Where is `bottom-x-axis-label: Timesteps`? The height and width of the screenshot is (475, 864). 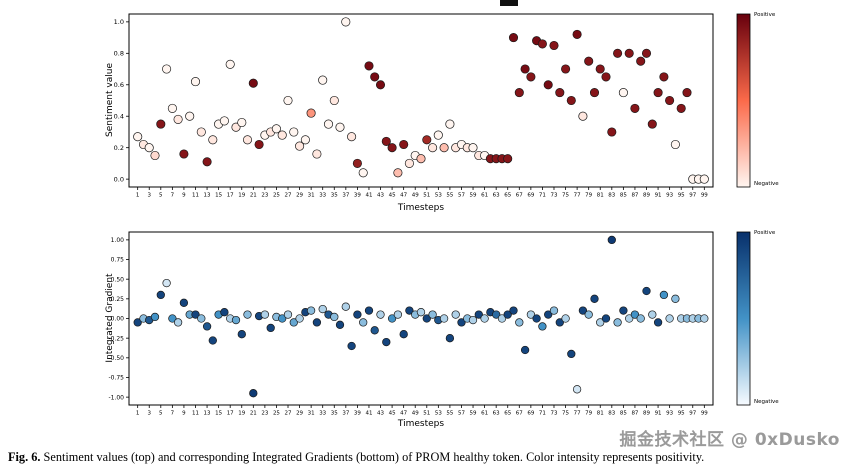
bottom-x-axis-label: Timesteps is located at coordinates (421, 424).